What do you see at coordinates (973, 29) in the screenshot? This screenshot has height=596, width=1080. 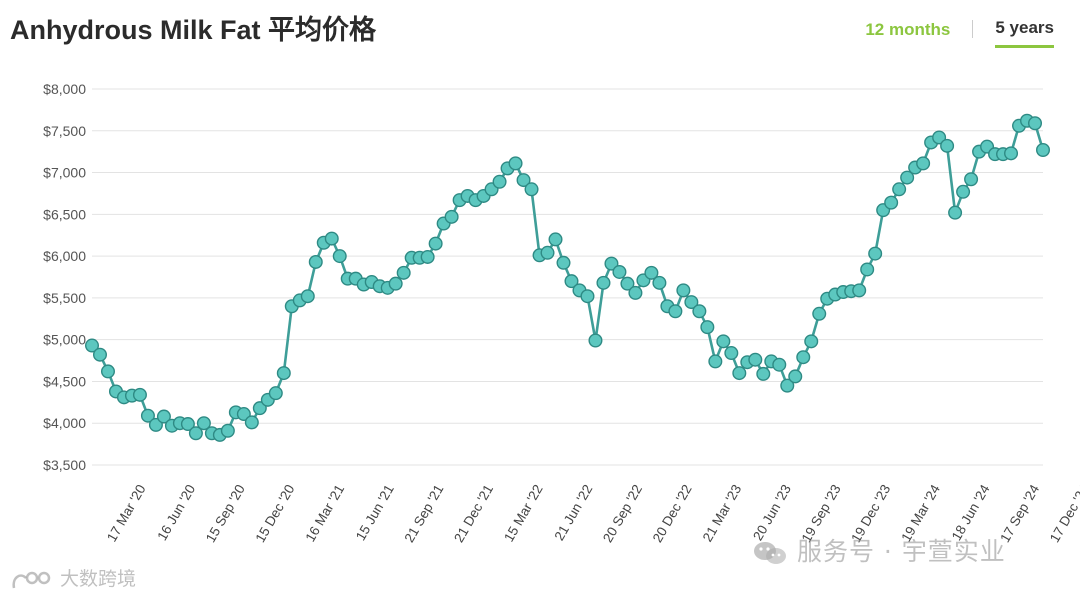 I see `tab-divider` at bounding box center [973, 29].